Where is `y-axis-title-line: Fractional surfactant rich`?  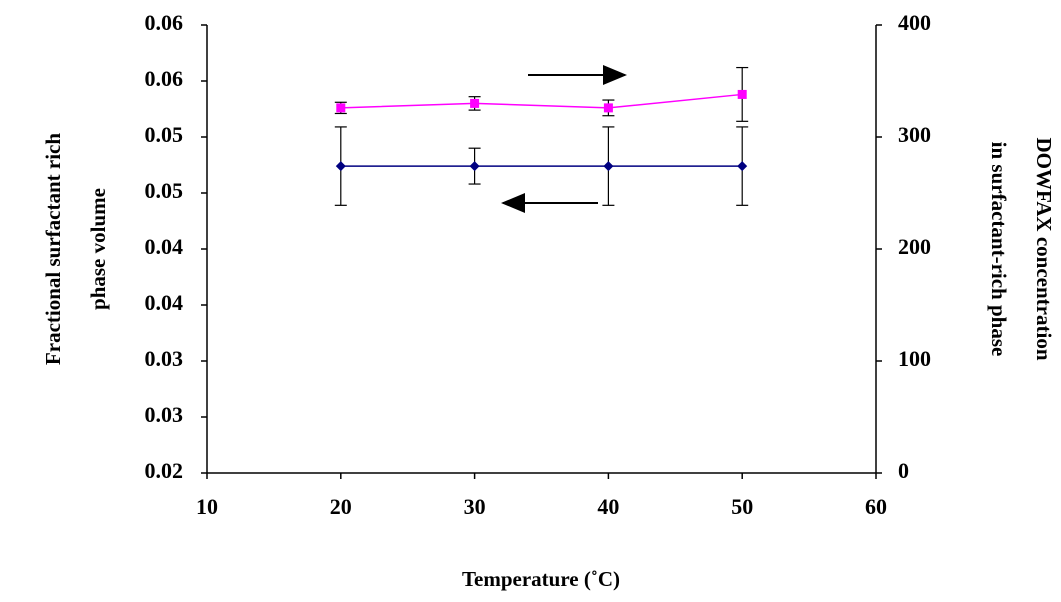
y-axis-title-line: Fractional surfactant rich is located at coordinates (53, 249).